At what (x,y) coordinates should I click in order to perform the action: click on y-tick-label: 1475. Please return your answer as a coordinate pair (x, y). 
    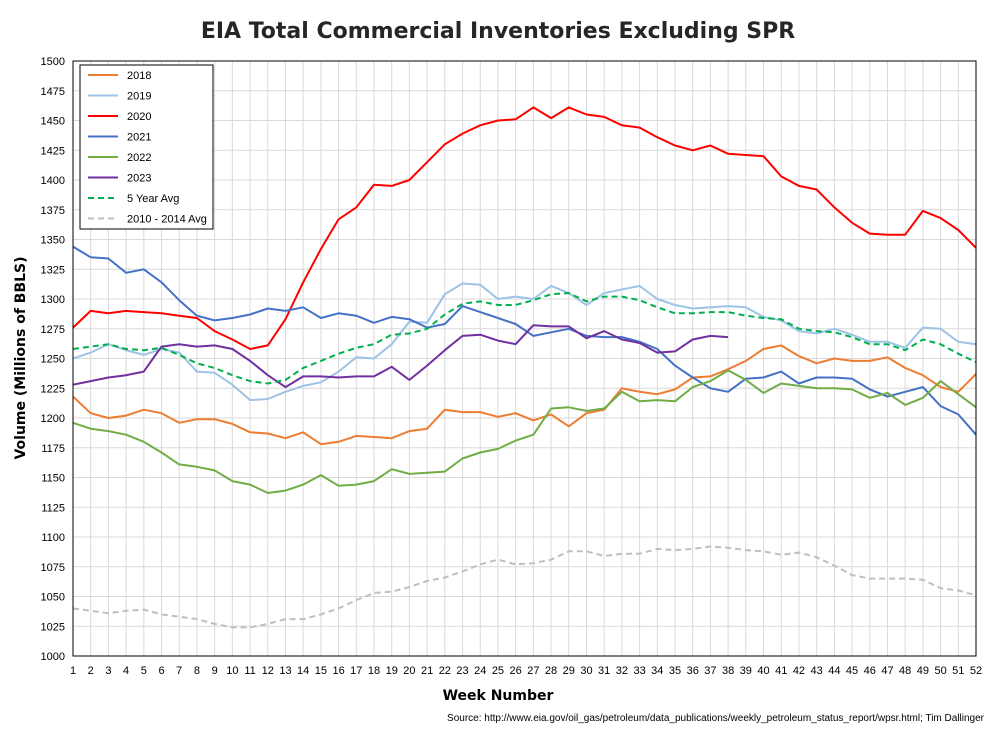
    Looking at the image, I should click on (53, 92).